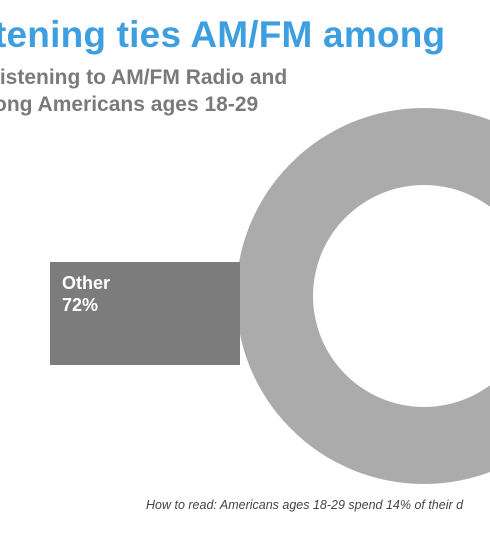  I want to click on subtitle-line-2: ong Americans ages 18-29, so click(129, 104).